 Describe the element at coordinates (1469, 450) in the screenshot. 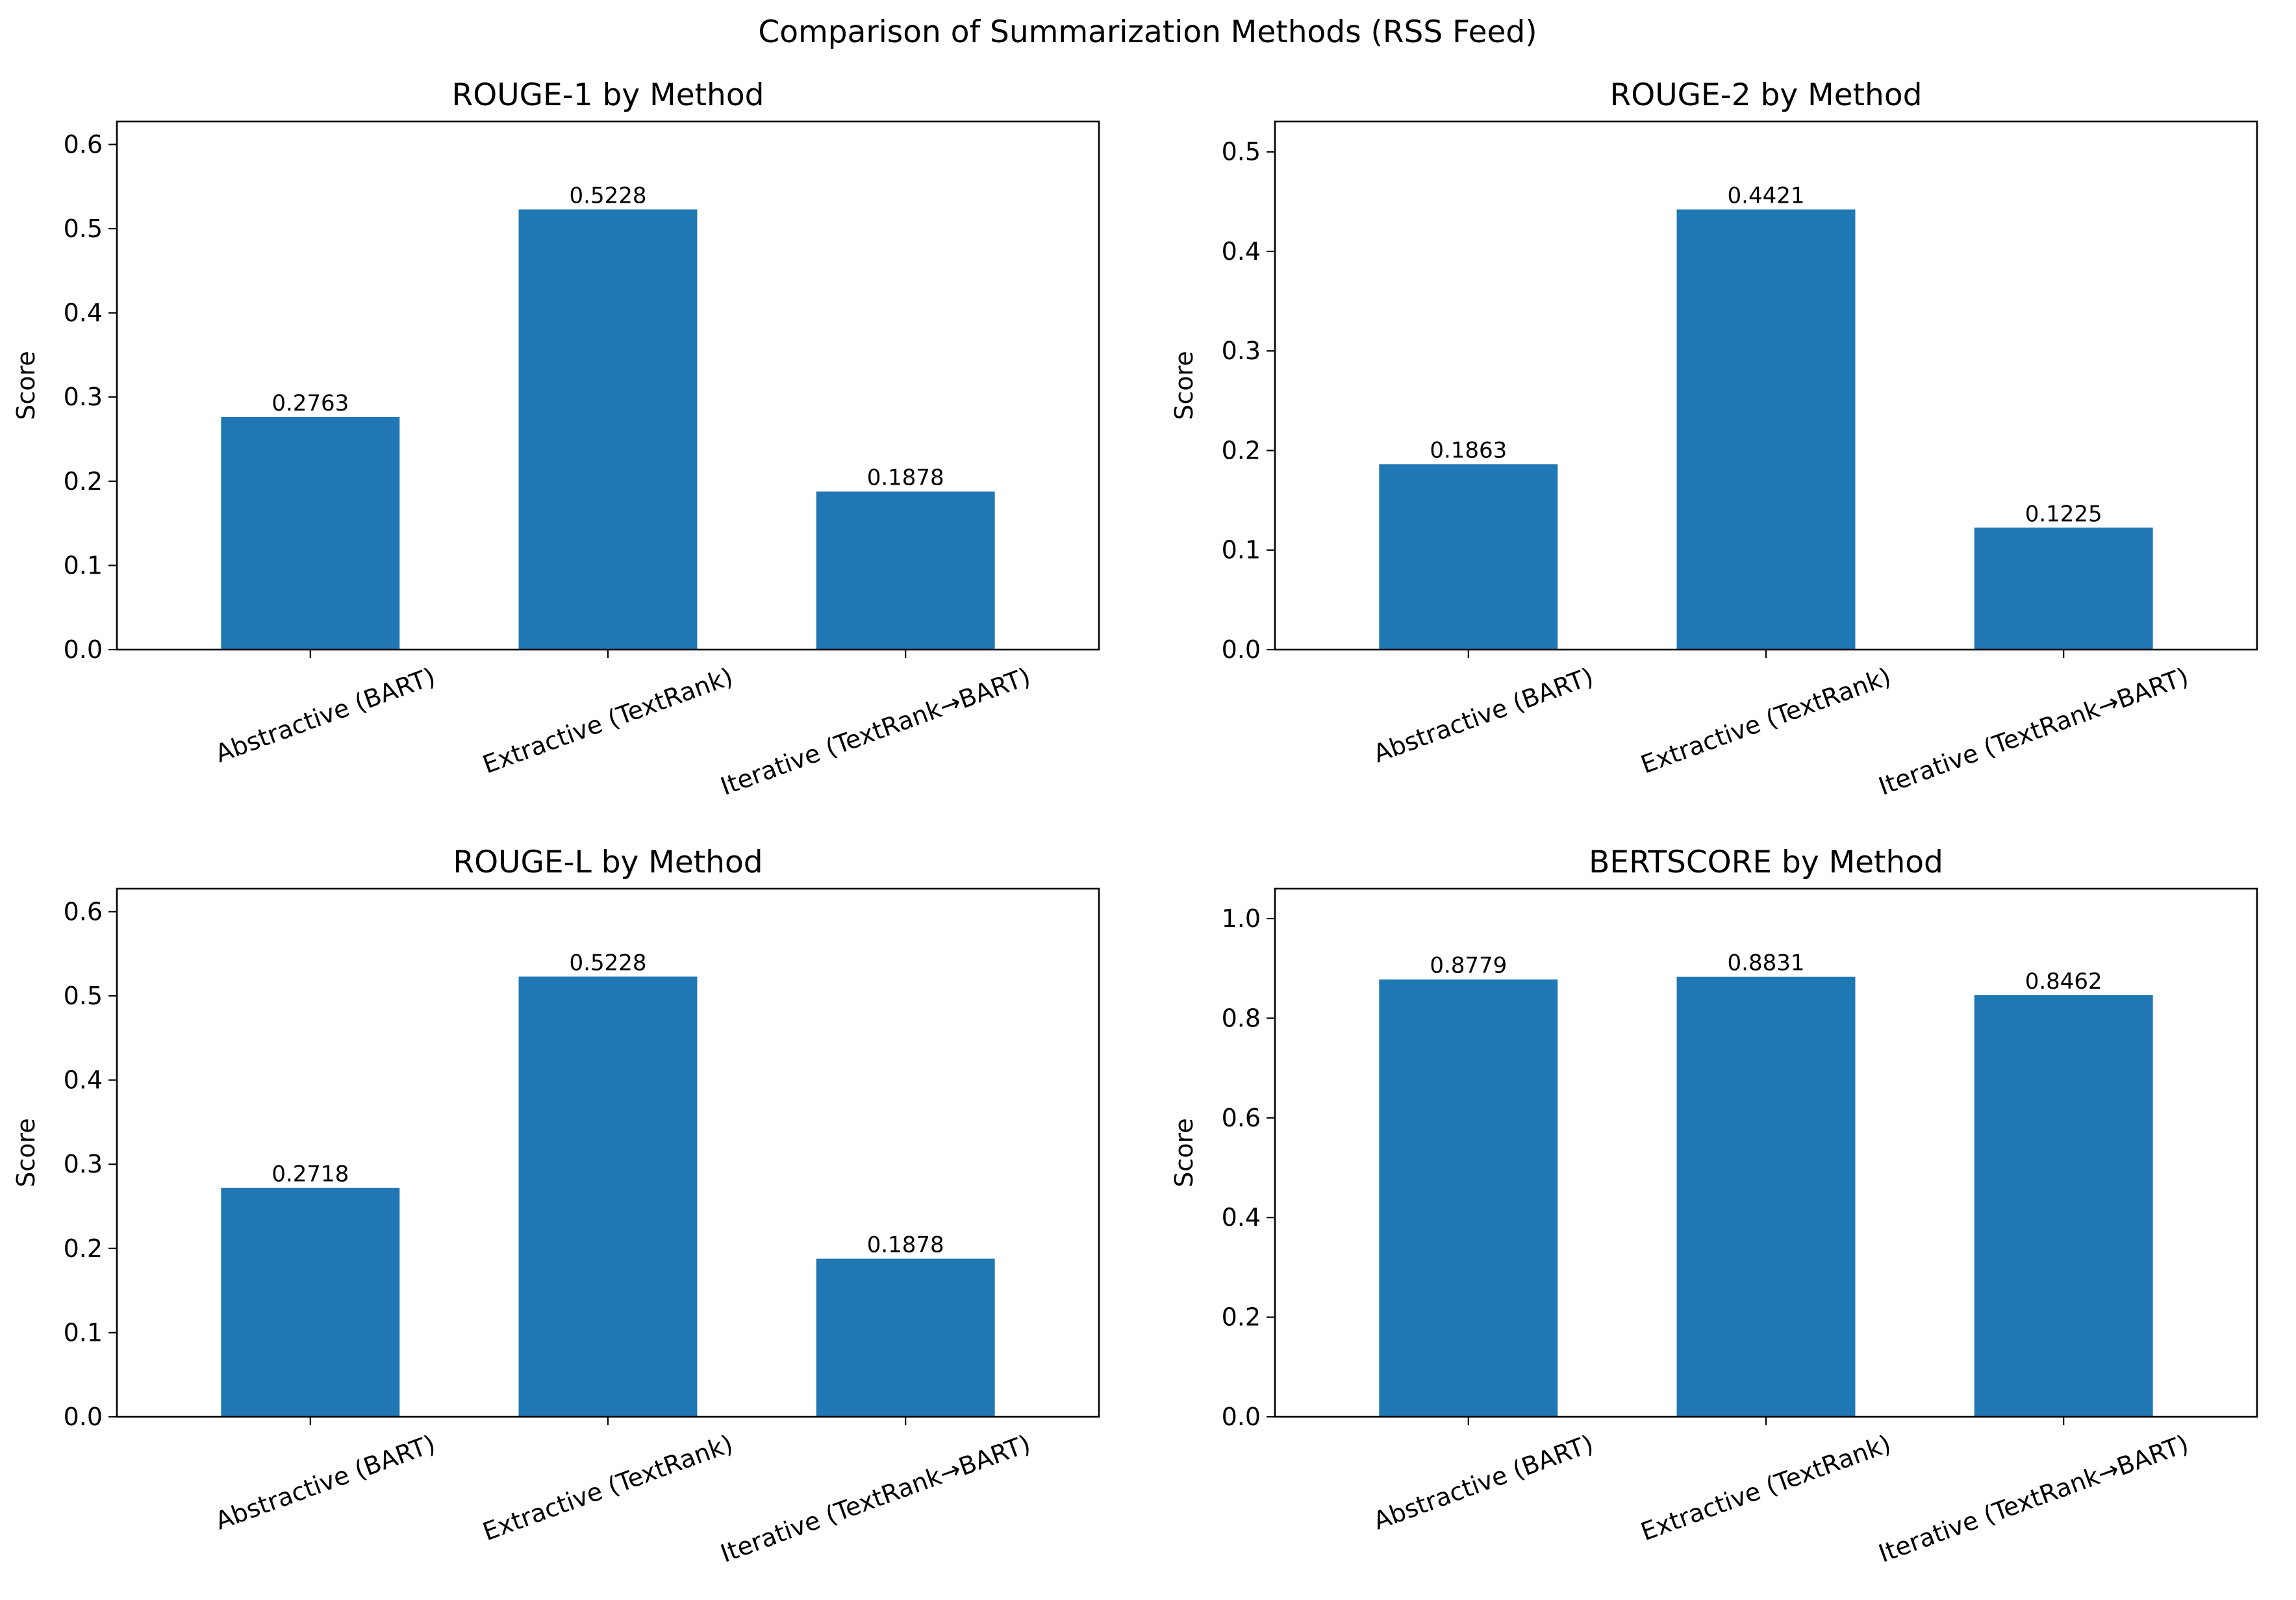

I see `bar-value-label: 0.1863` at that location.